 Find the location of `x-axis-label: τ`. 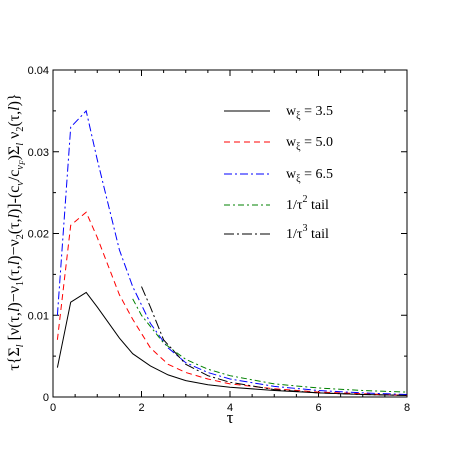

x-axis-label: τ is located at coordinates (230, 417).